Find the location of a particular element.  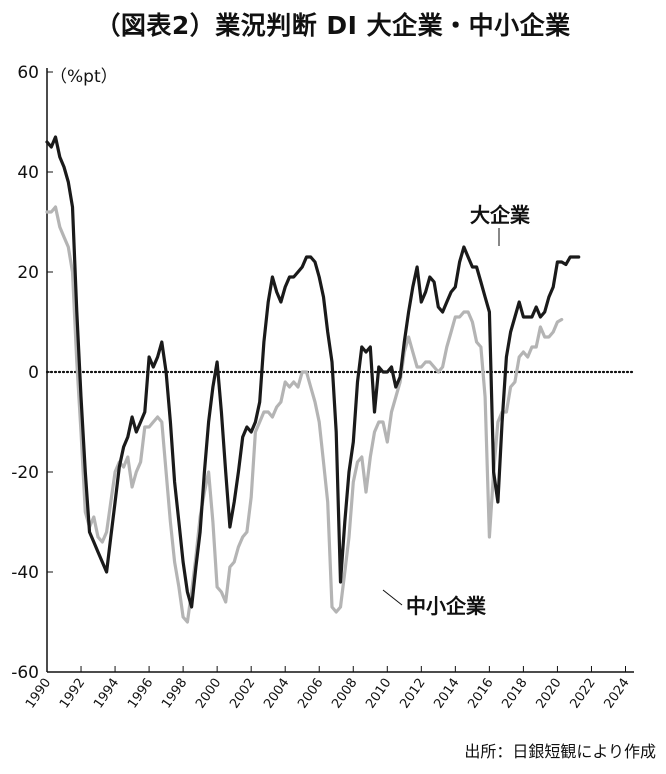

y-tick-label: -20 is located at coordinates (25, 473).